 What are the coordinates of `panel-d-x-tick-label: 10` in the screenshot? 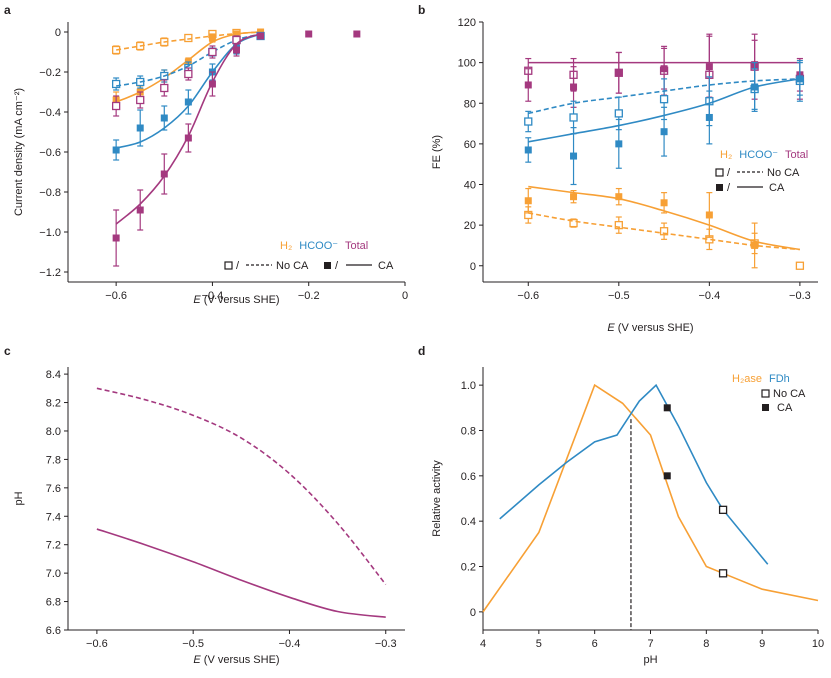 It's located at (818, 644).